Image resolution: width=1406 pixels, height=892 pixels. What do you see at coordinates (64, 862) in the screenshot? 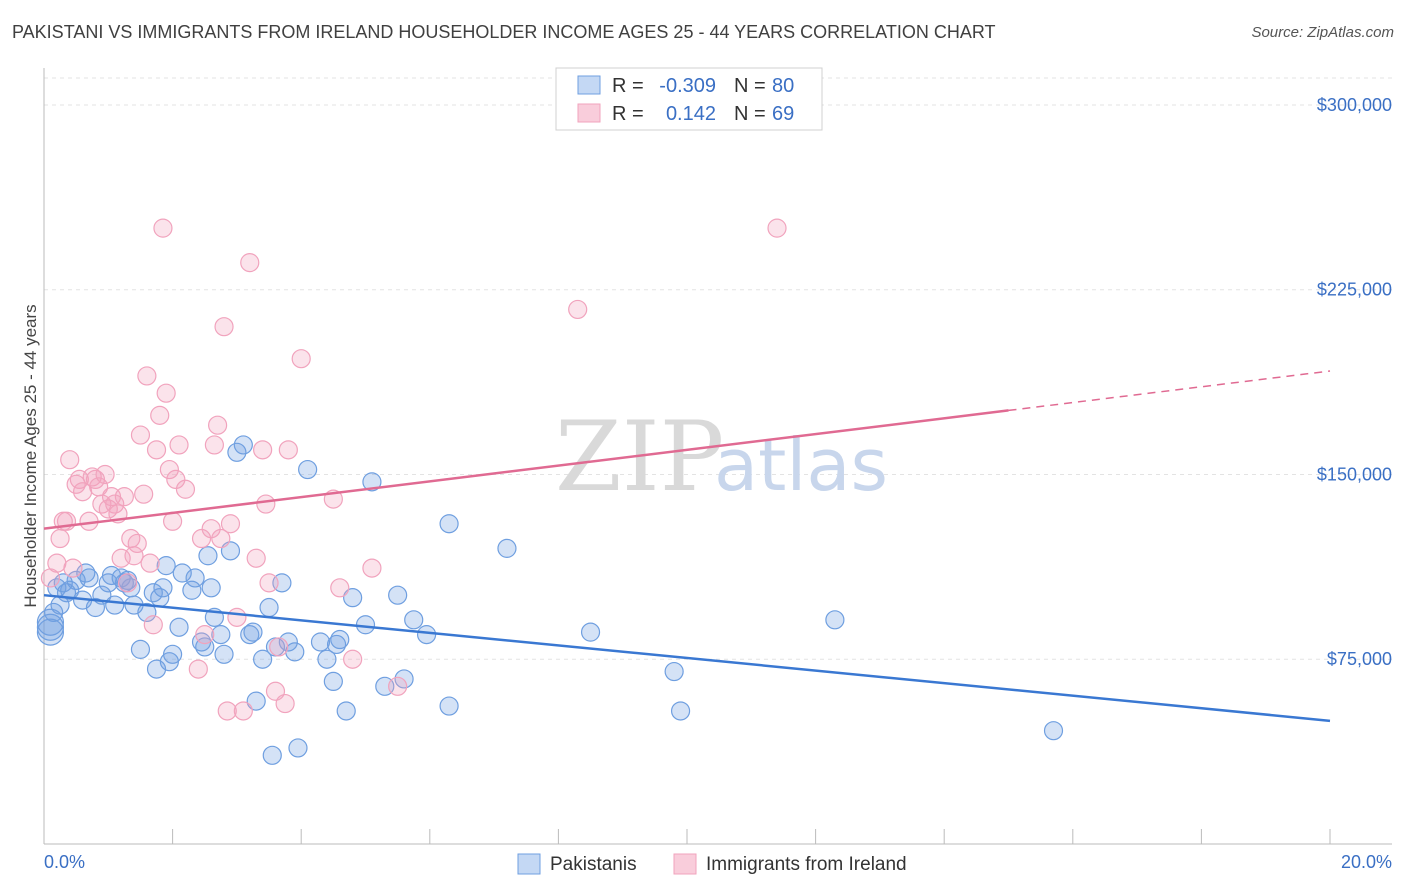
I see `x-tick-label-min: 0.0%` at bounding box center [64, 862].